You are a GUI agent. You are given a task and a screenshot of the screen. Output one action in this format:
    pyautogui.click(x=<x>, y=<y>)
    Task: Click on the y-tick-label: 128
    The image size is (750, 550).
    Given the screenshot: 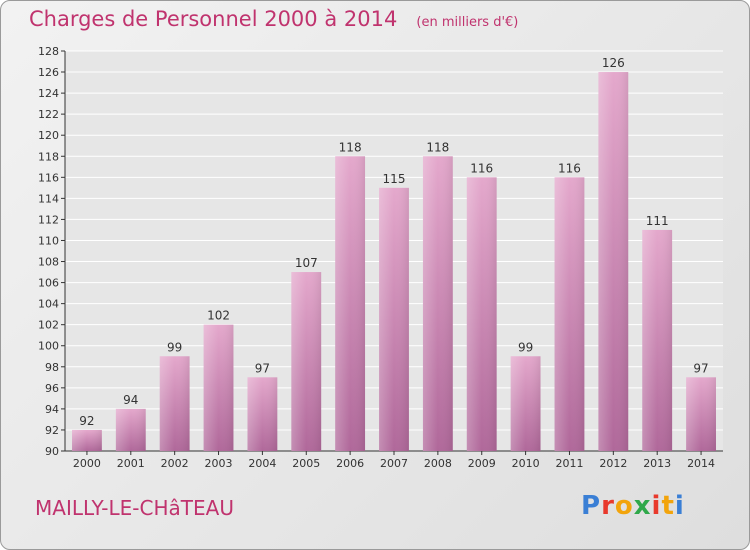 What is the action you would take?
    pyautogui.click(x=48, y=51)
    